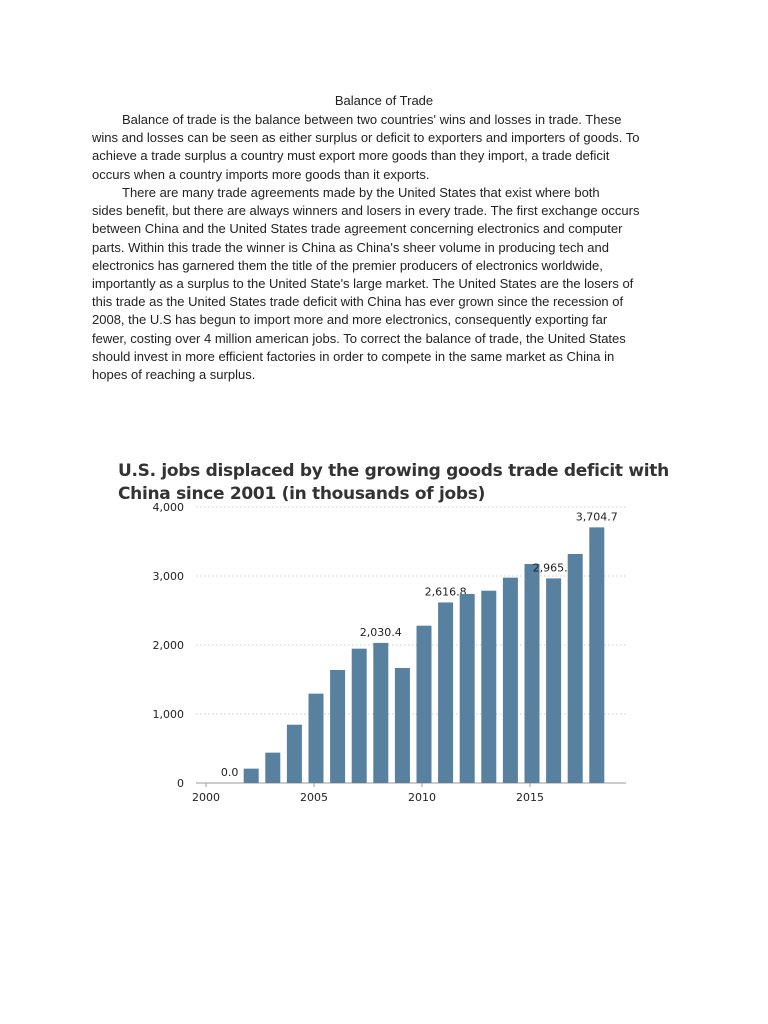  Describe the element at coordinates (530, 797) in the screenshot. I see `x-tick-label: 2015` at that location.